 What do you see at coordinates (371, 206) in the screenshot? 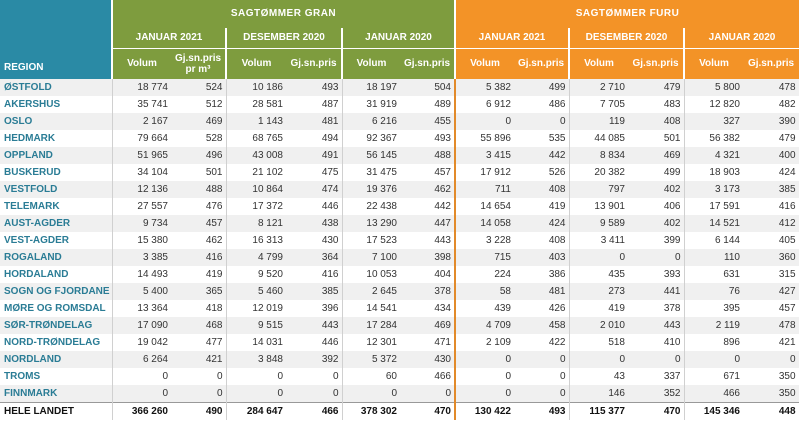
I see `gran-volum-cell: 22 438` at bounding box center [371, 206].